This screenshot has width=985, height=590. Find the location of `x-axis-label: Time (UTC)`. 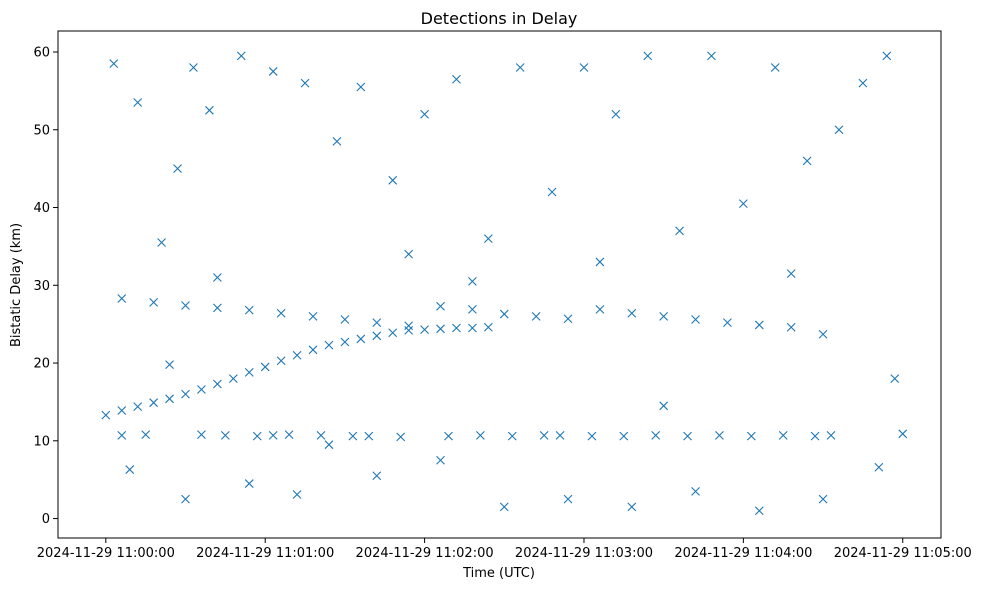

x-axis-label: Time (UTC) is located at coordinates (498, 573).